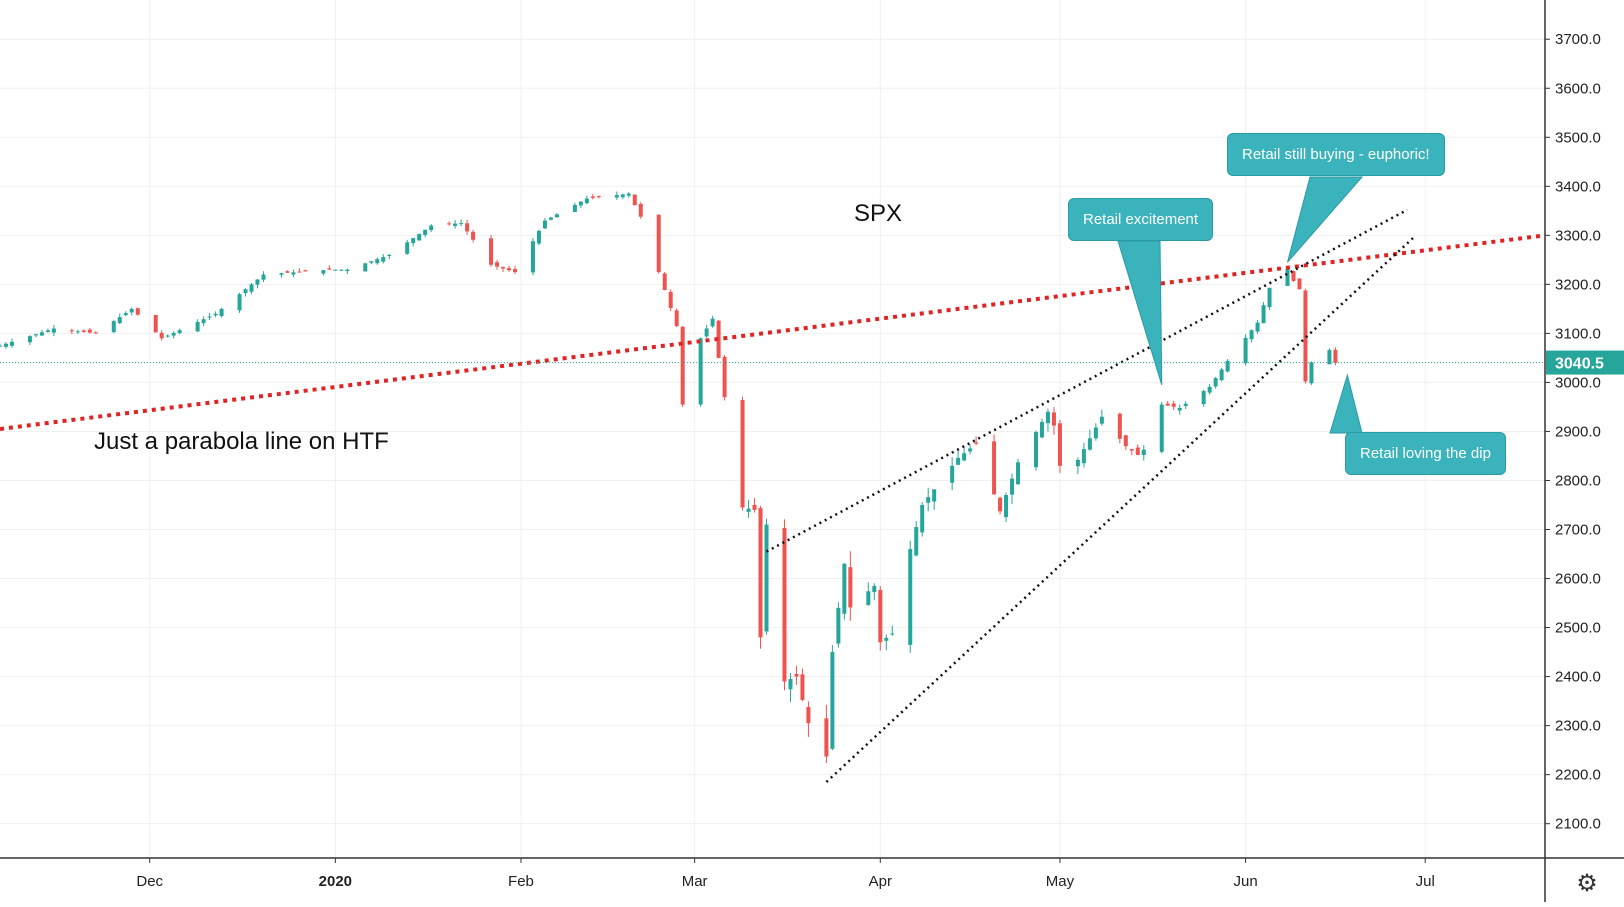 The height and width of the screenshot is (907, 1624). Describe the element at coordinates (1578, 382) in the screenshot. I see `y-tick-label: 3000.0` at that location.